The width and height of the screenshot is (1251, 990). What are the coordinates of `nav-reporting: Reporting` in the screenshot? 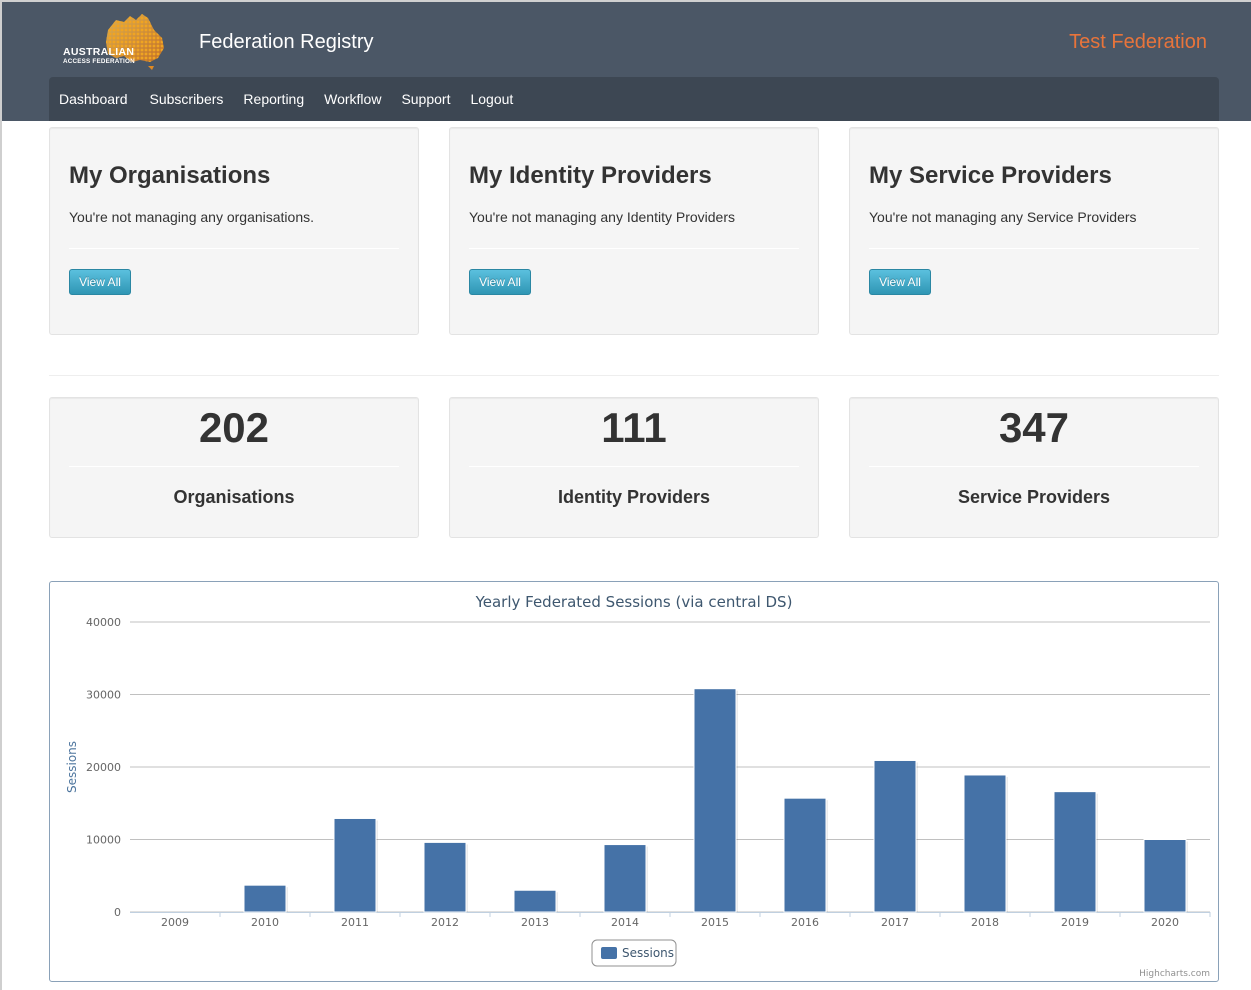 It's located at (274, 99).